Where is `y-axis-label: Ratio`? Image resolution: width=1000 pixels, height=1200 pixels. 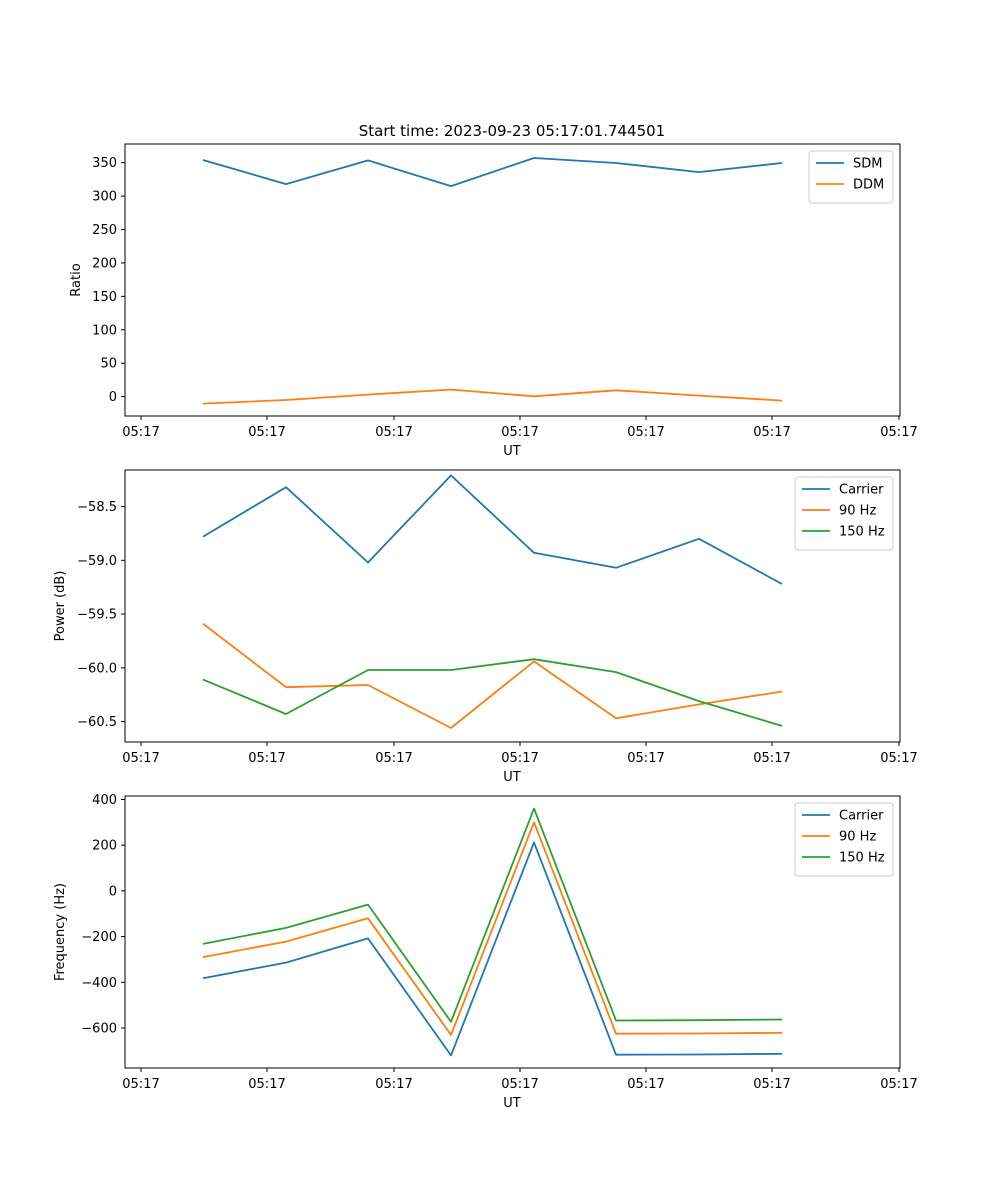 y-axis-label: Ratio is located at coordinates (76, 279).